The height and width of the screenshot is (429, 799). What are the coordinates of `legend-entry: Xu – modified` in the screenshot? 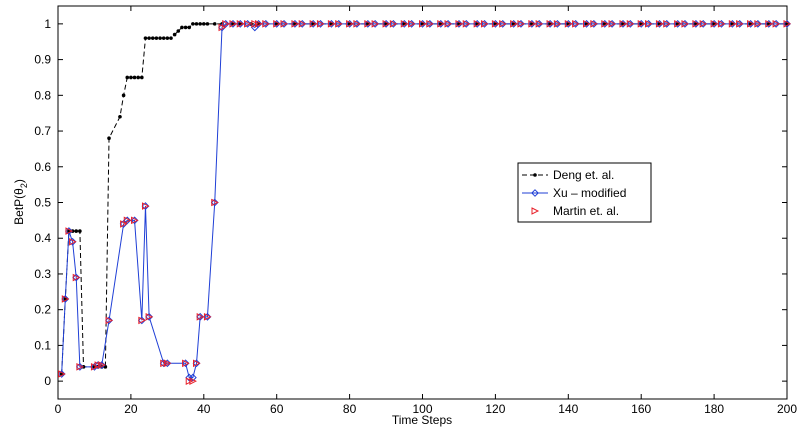 It's located at (574, 193).